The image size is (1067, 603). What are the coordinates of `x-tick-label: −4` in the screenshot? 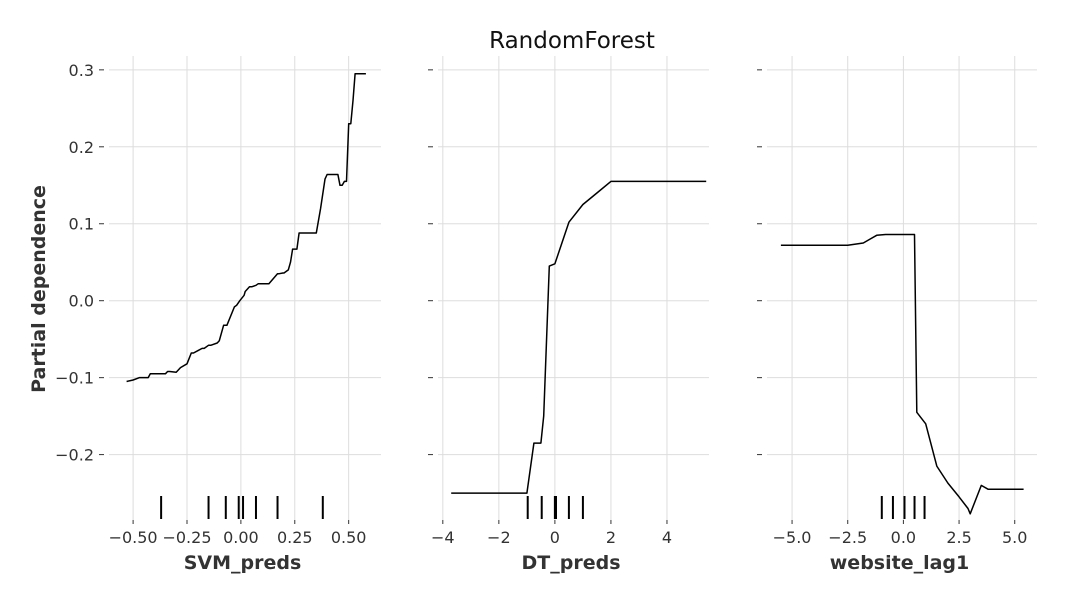 It's located at (443, 537).